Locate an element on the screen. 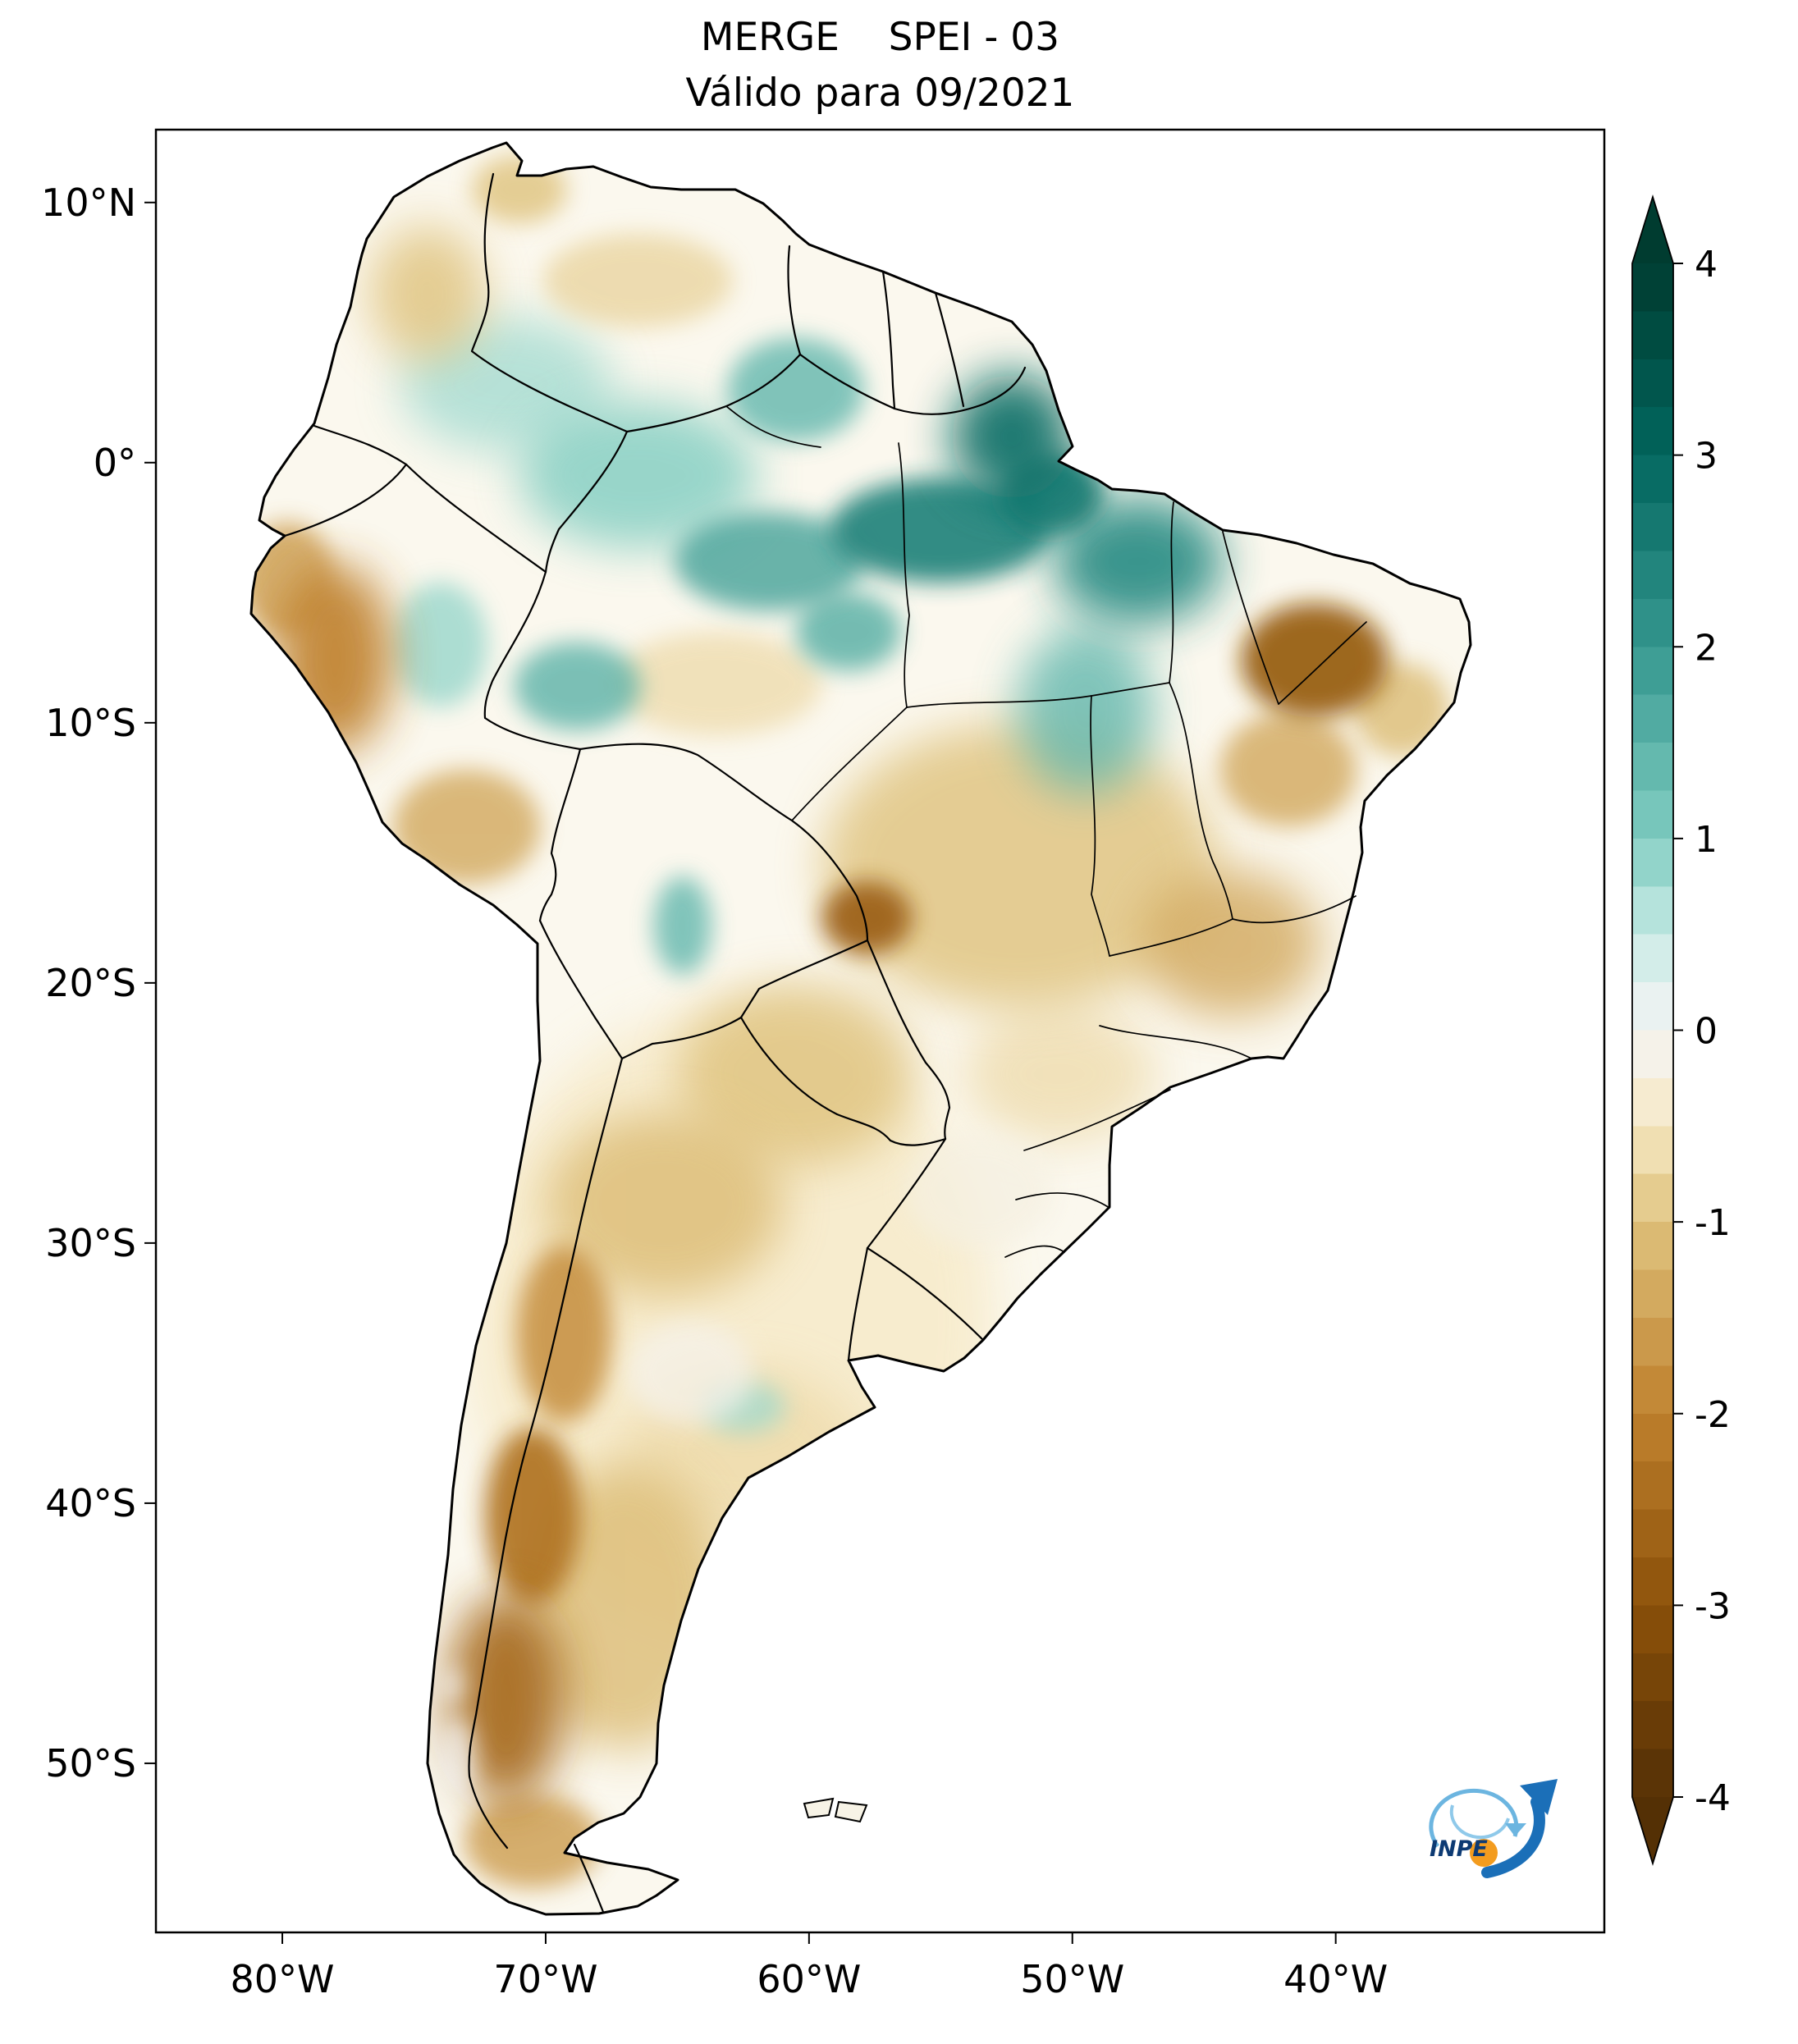  inpe-logo: INPE is located at coordinates (1493, 1828).